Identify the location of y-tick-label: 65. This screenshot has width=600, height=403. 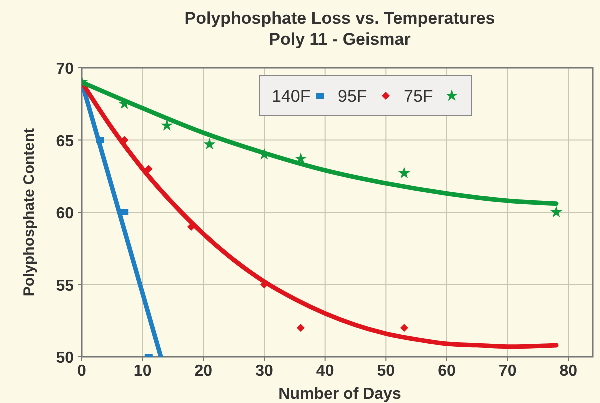
(65, 141).